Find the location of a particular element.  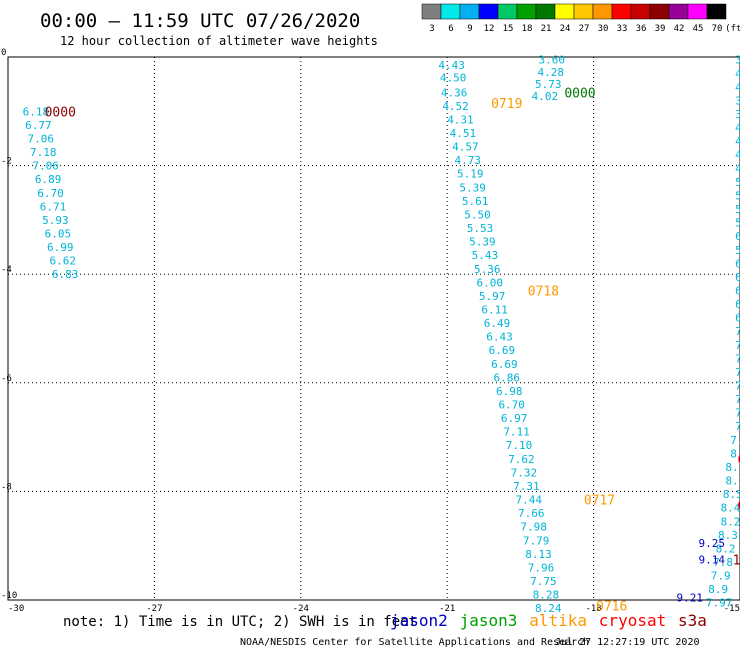

satellite-legend: jason2 jason3 altika cryosat s3a is located at coordinates (548, 620).